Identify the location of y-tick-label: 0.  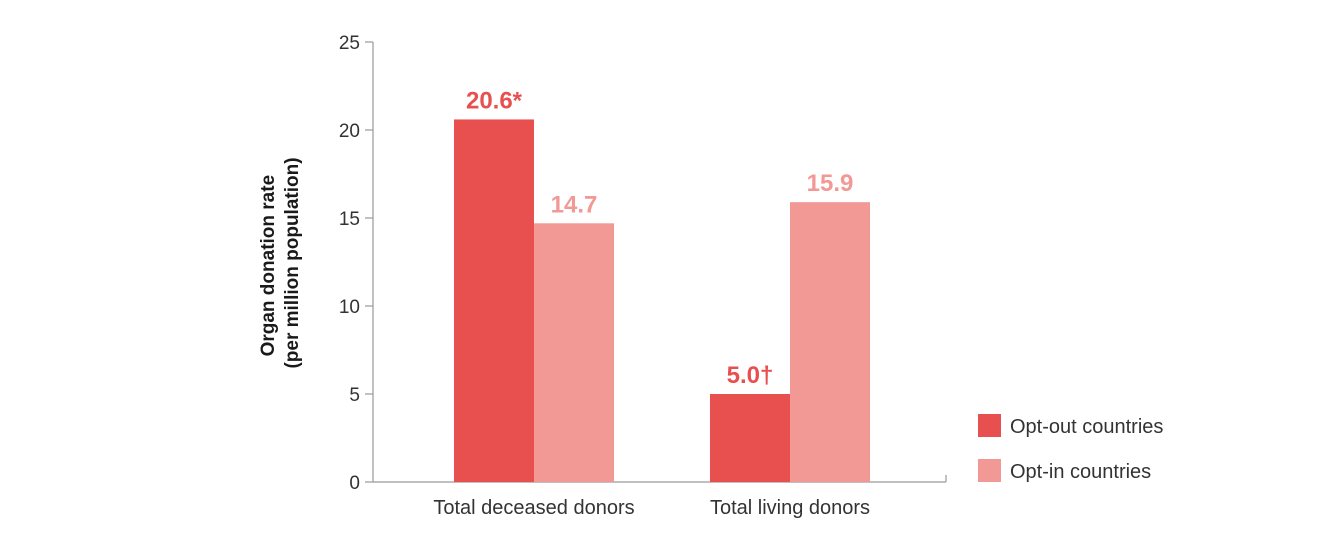
(354, 483).